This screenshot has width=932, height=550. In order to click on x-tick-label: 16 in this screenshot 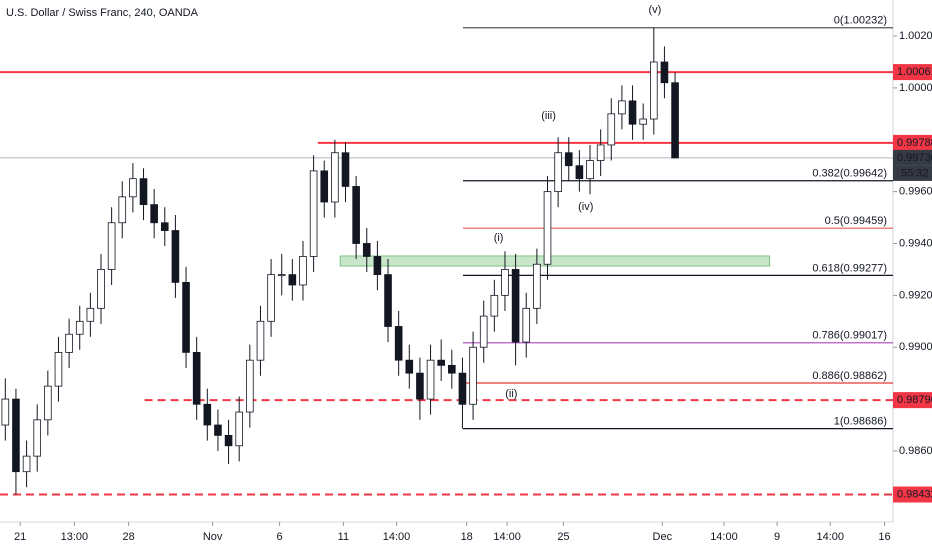, I will do `click(884, 537)`.